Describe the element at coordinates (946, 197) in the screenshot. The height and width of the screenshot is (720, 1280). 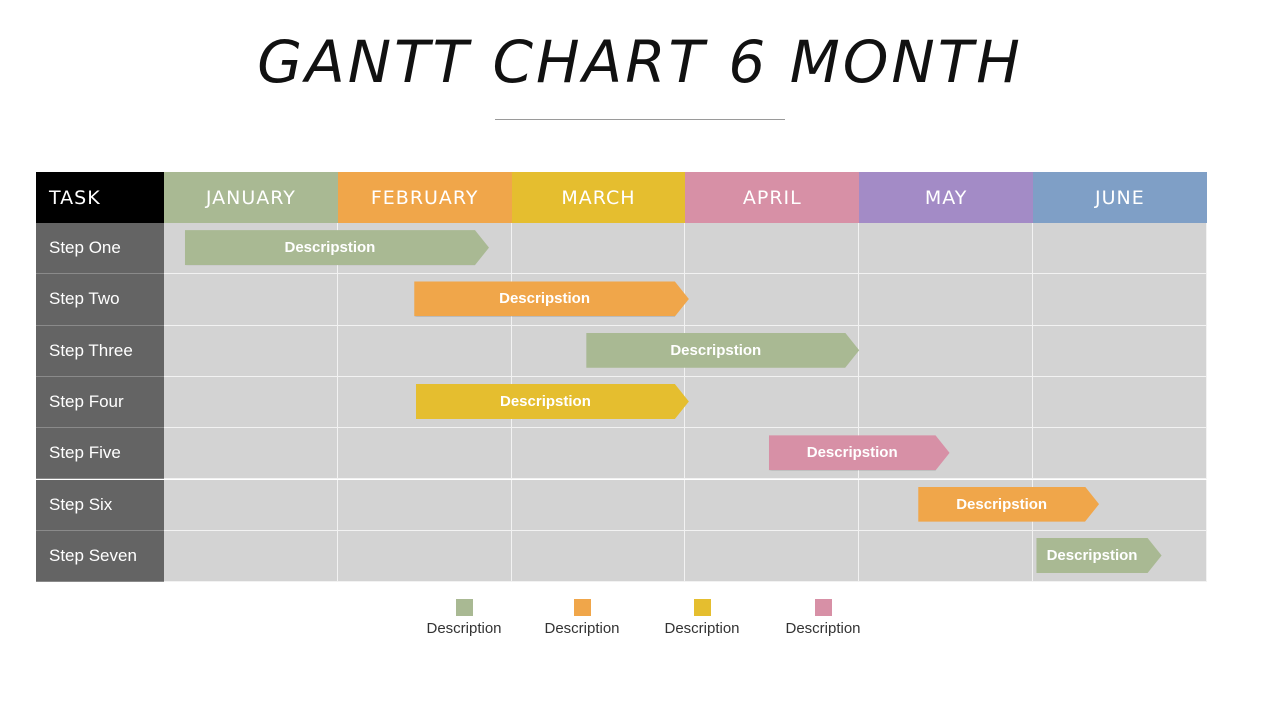
I see `month-header-may: MAY` at that location.